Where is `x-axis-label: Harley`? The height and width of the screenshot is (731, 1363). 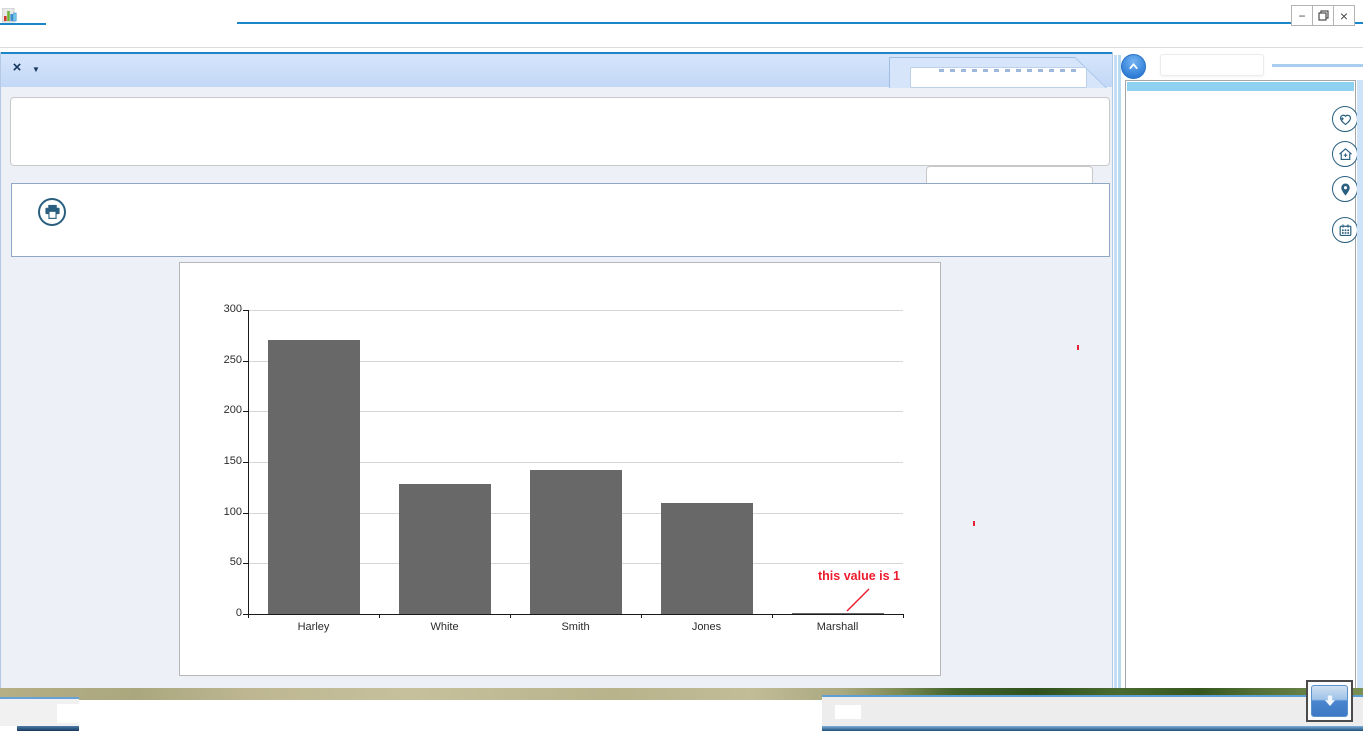
x-axis-label: Harley is located at coordinates (313, 627).